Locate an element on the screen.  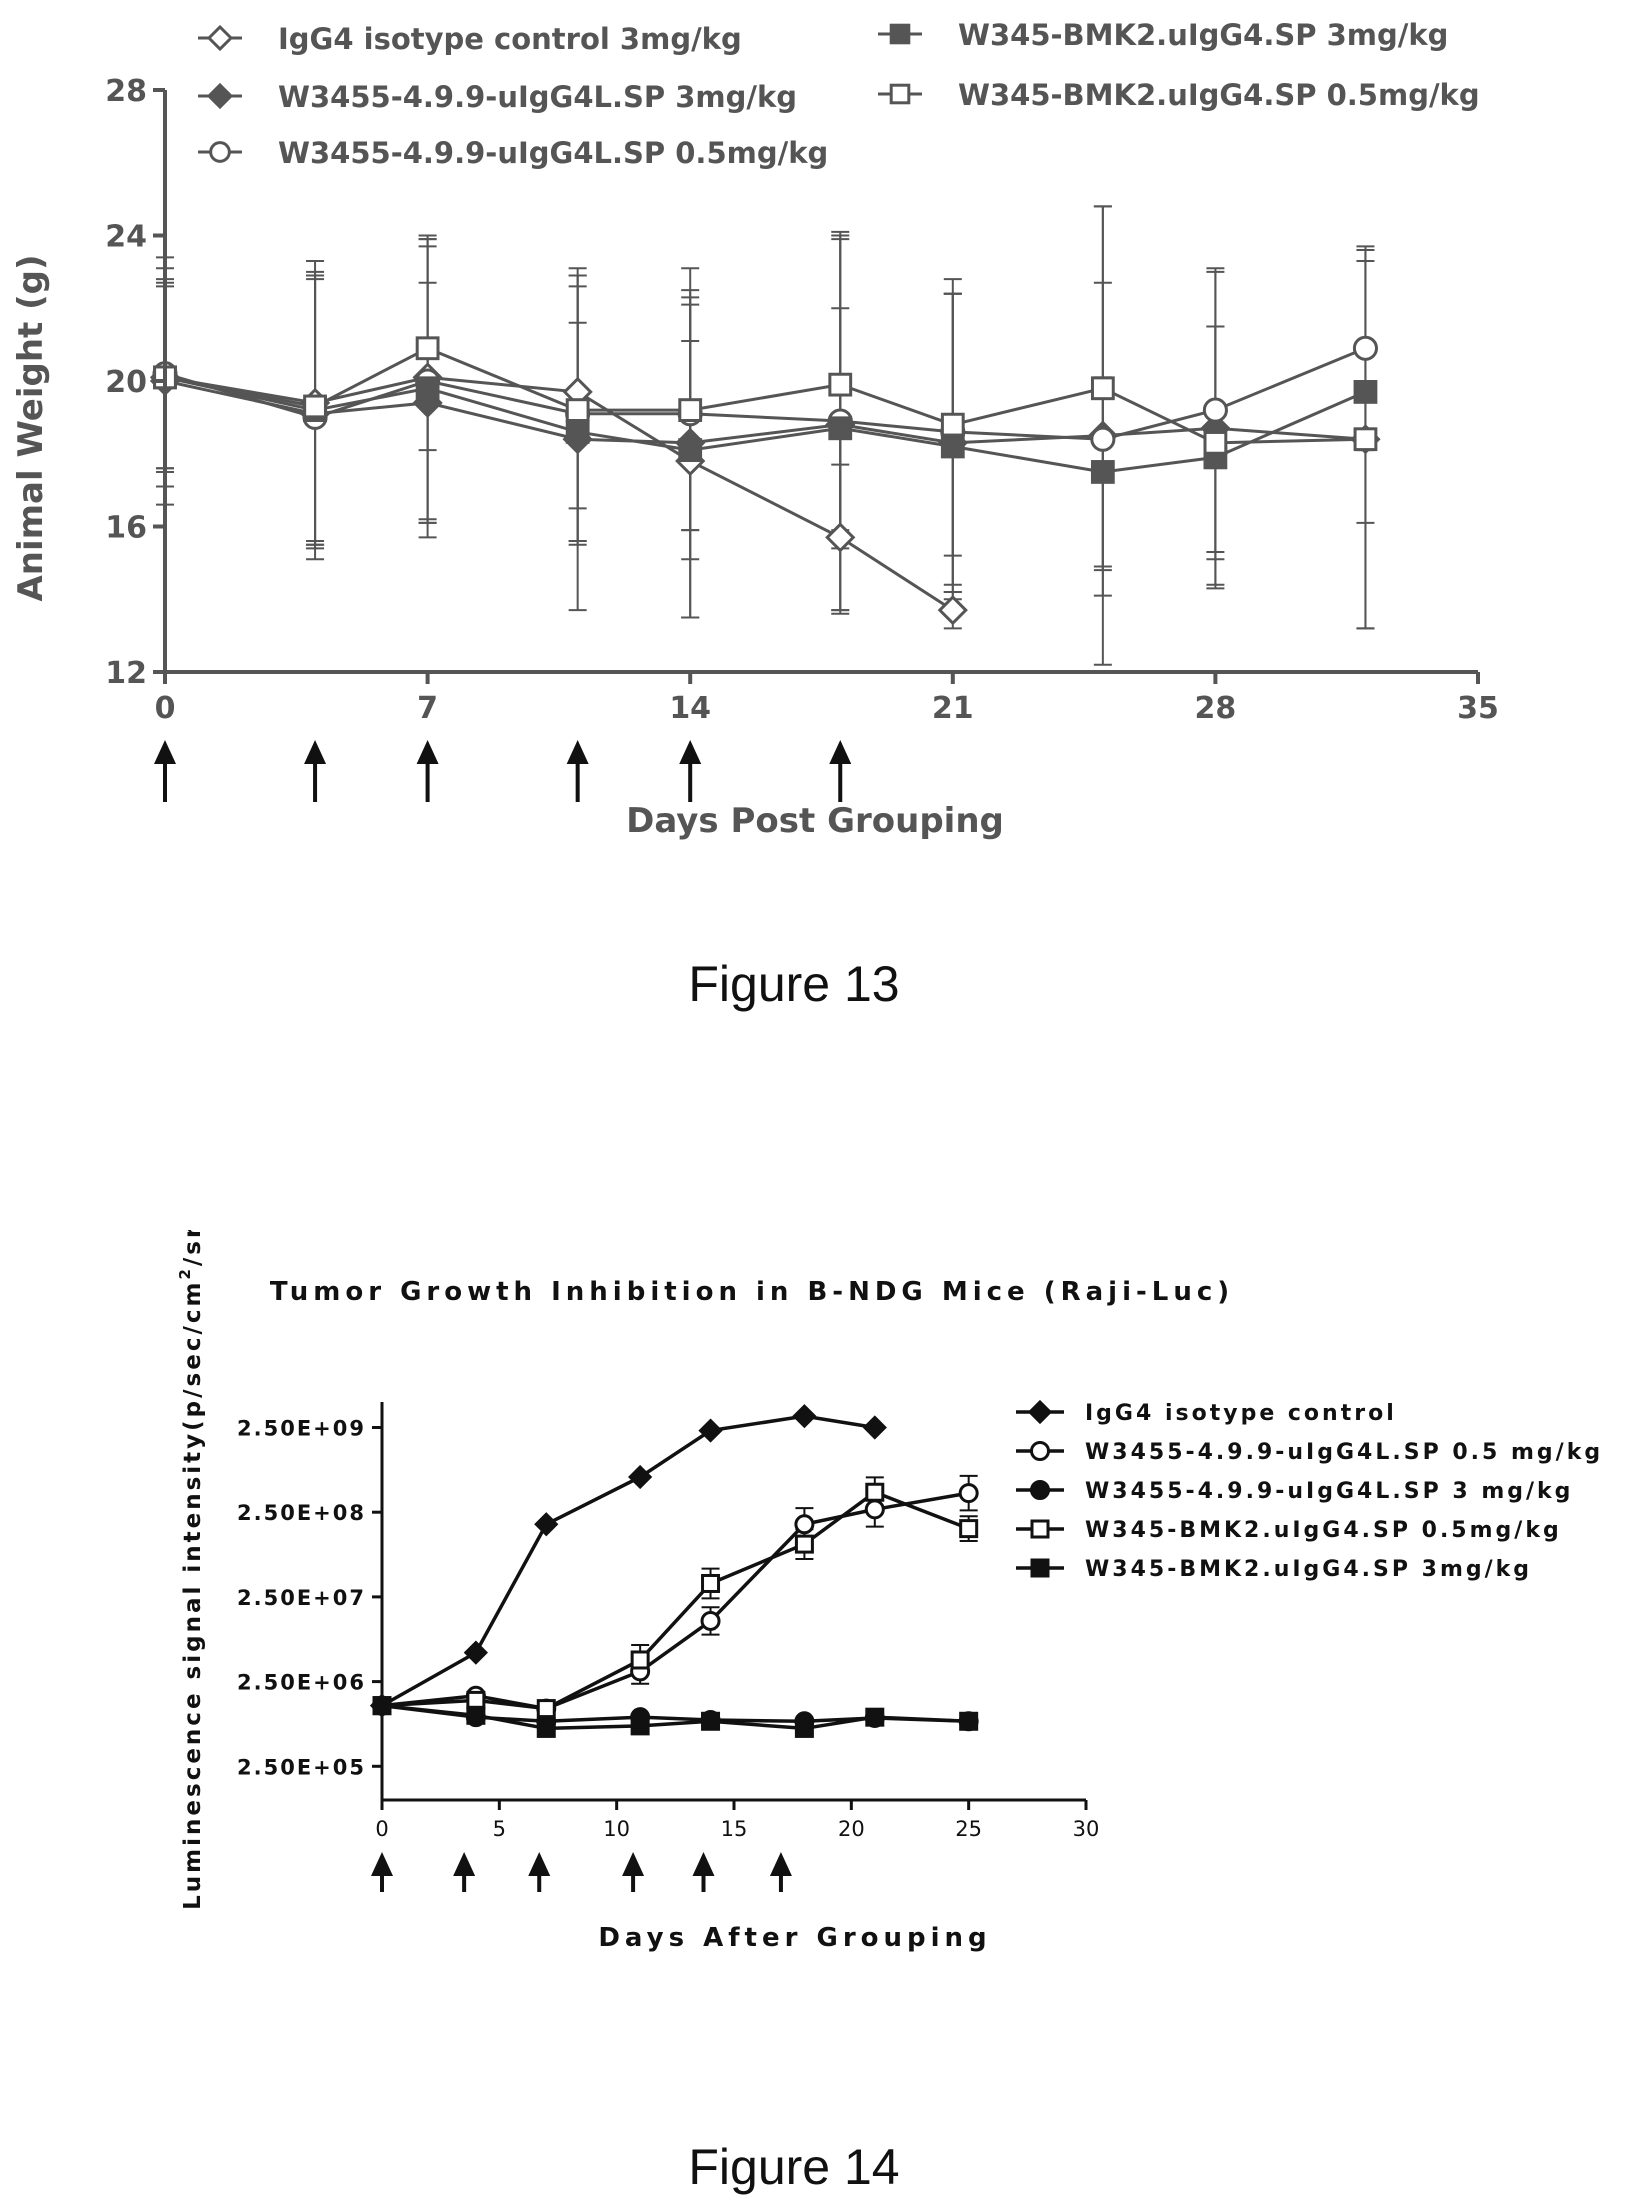
figure-13-x-tick-label: 28 is located at coordinates (1216, 708).